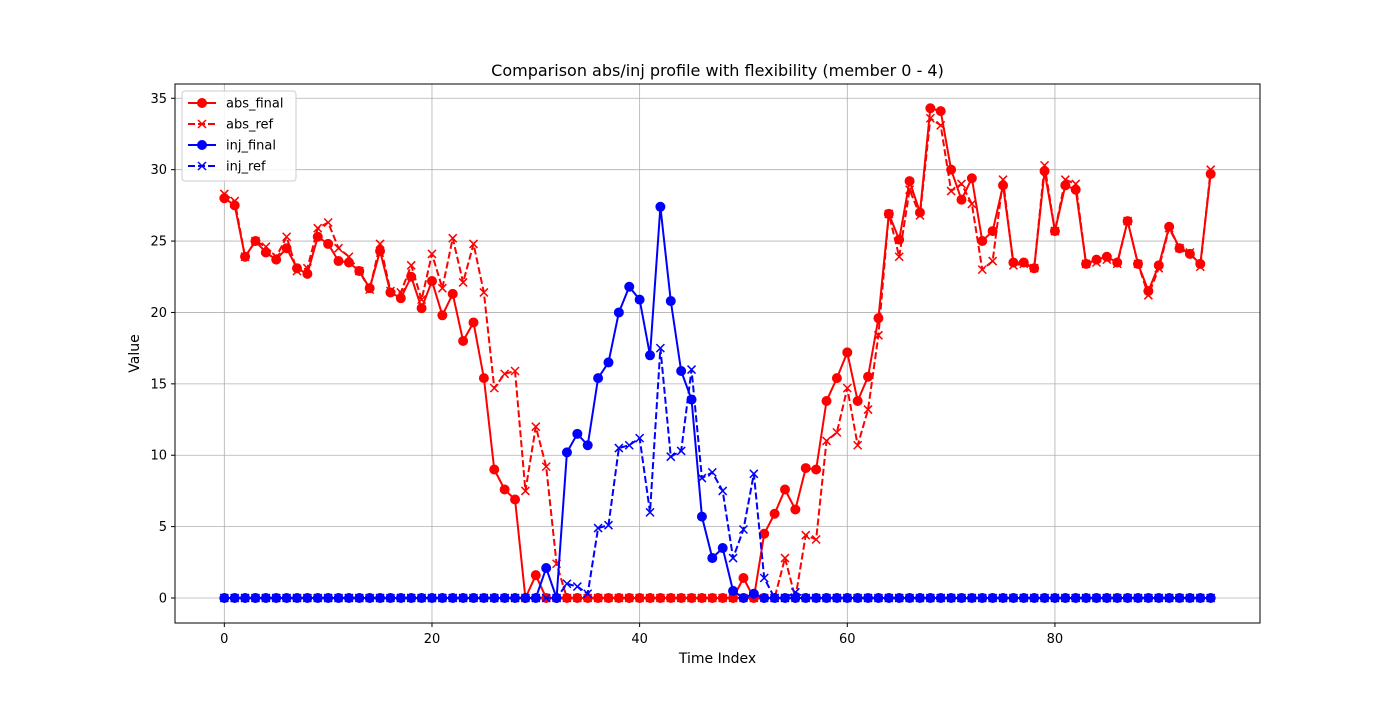  Describe the element at coordinates (158, 384) in the screenshot. I see `y-tick-label: 15` at that location.